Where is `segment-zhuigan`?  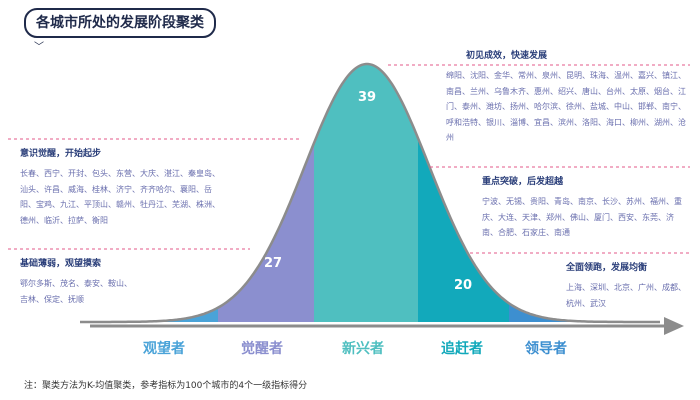 segment-zhuigan is located at coordinates (463, 230).